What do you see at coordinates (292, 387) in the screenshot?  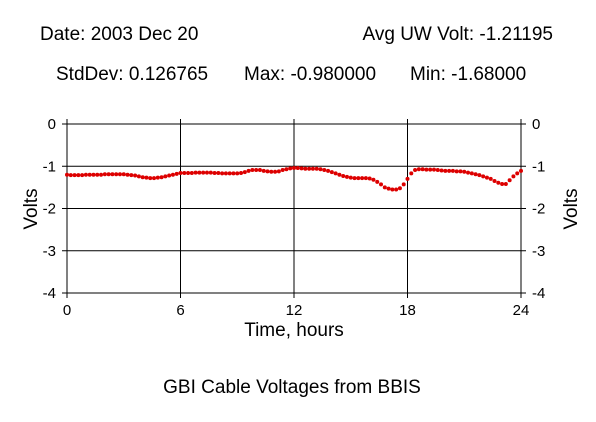 I see `chart-title: GBI Cable Voltages from BBIS` at bounding box center [292, 387].